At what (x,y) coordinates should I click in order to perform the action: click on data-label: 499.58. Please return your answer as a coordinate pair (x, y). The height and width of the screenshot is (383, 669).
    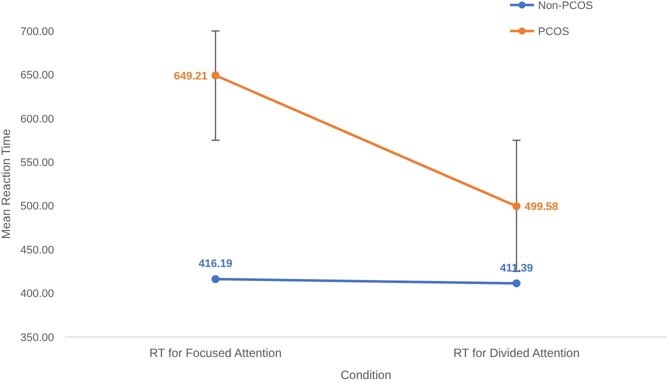
    Looking at the image, I should click on (541, 207).